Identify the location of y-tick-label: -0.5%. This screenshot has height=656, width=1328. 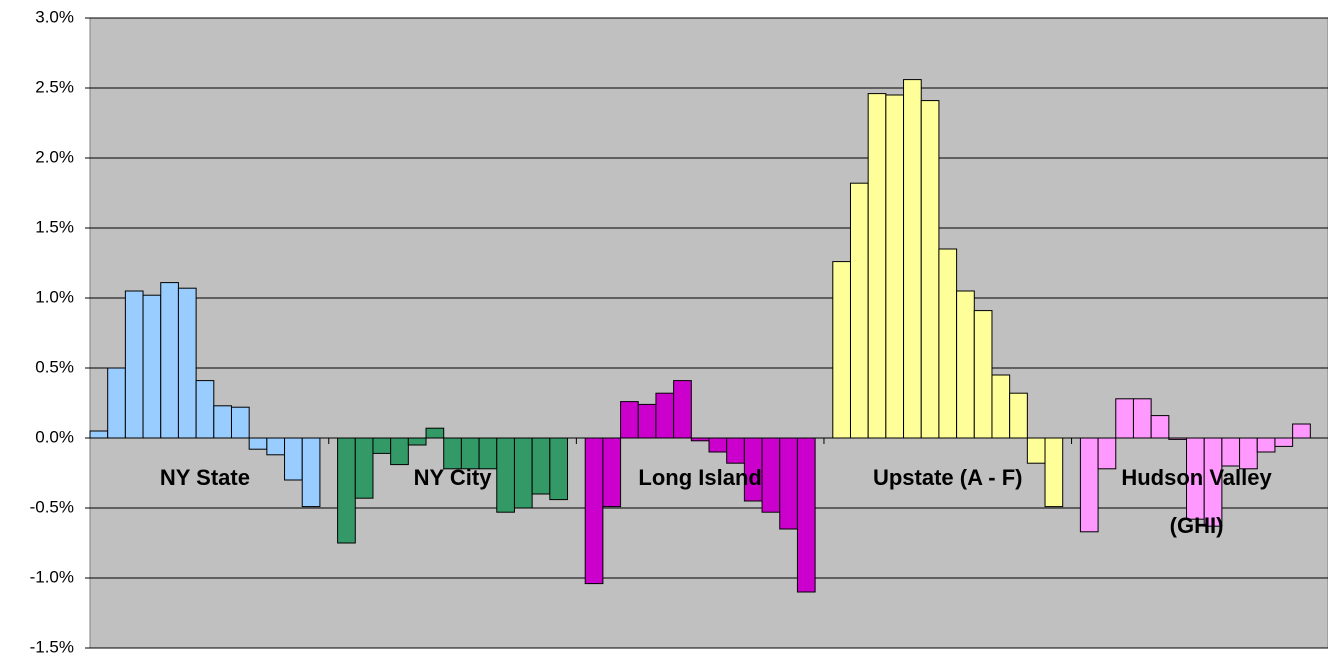
(52, 506).